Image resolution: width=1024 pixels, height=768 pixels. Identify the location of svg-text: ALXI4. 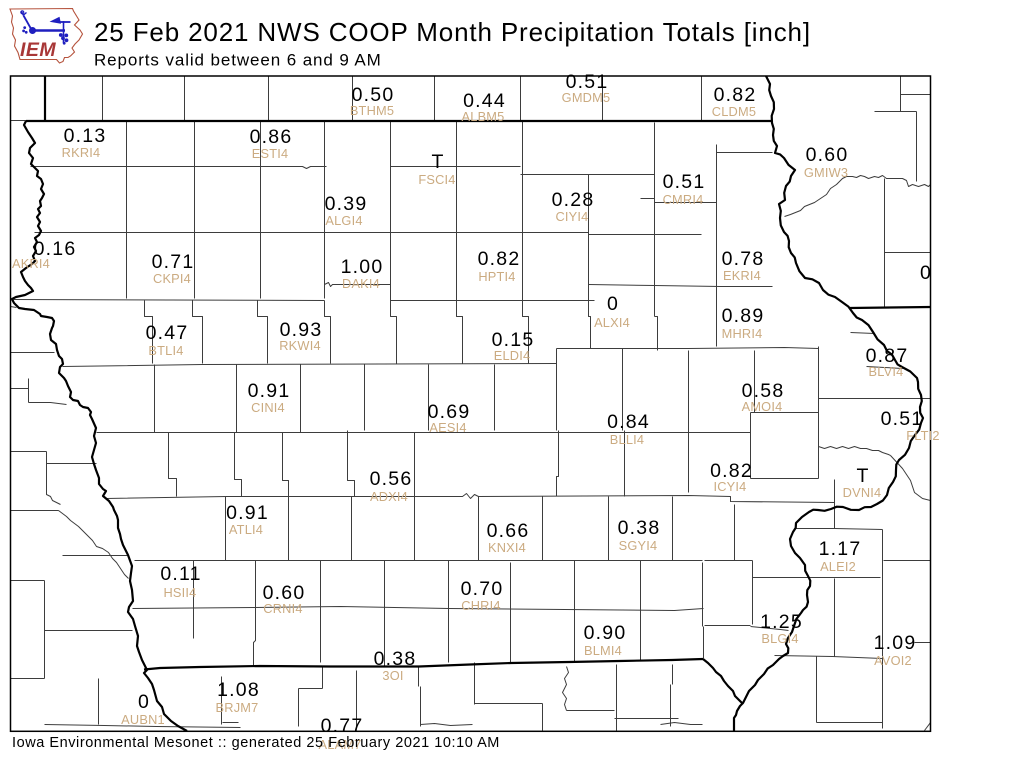
(612, 322).